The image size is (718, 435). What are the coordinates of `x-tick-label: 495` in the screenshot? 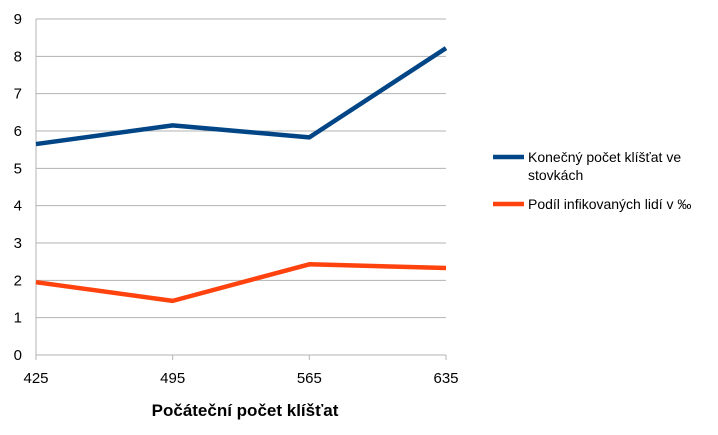 It's located at (172, 378).